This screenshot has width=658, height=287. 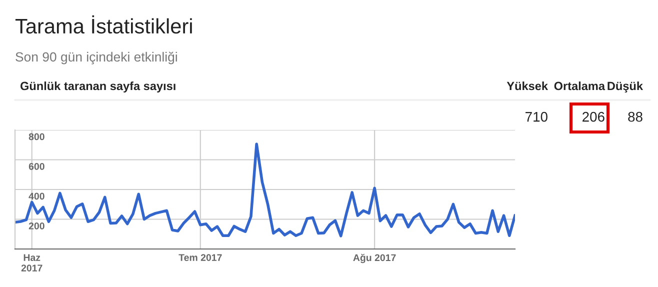 I want to click on chart-title: Tarama İstatistikleri, so click(x=103, y=24).